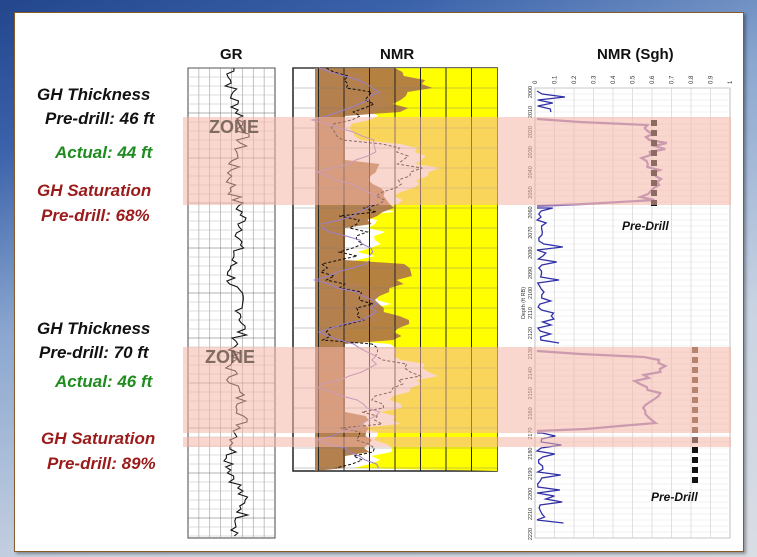  Describe the element at coordinates (531, 253) in the screenshot. I see `sgh-depth-tick-label: 2080` at that location.